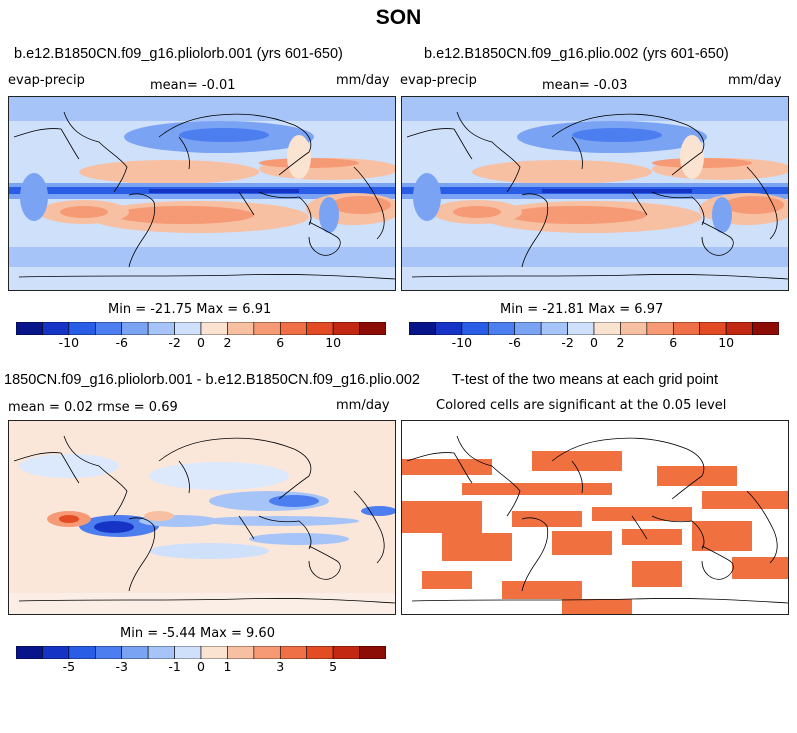 This screenshot has width=797, height=733. I want to click on panel-2-variable-label: evap-precip, so click(438, 80).